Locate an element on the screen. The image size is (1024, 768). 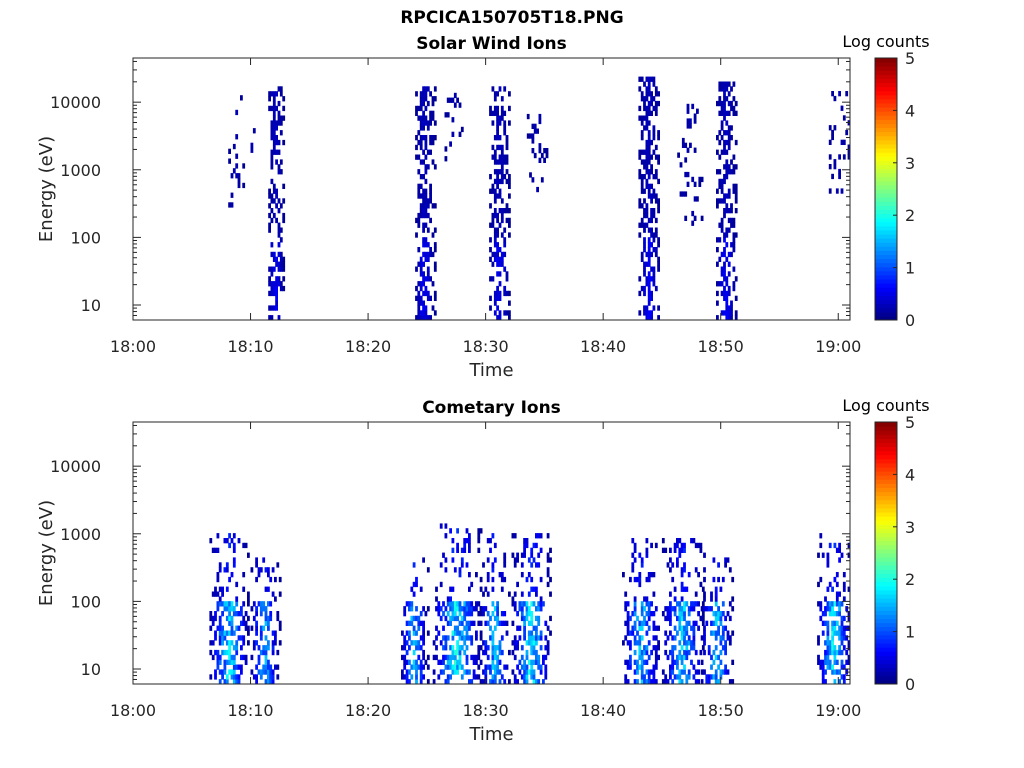
ci-colorbar-frame is located at coordinates (886, 553).